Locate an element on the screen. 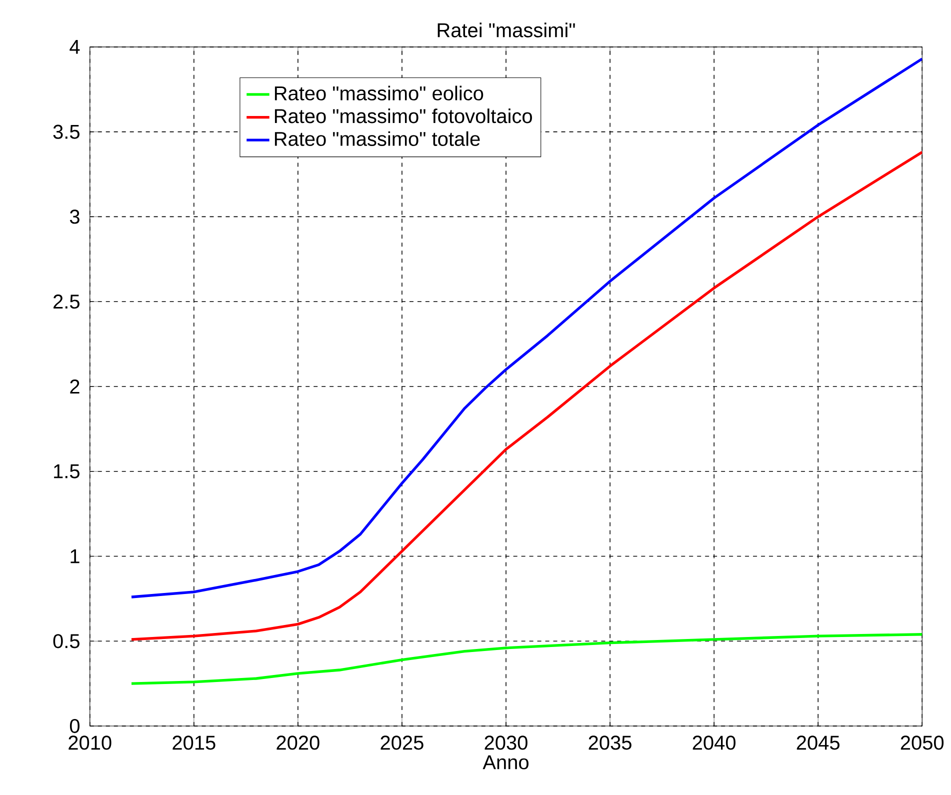 This screenshot has width=951, height=795. x-tick-label: 2015 is located at coordinates (194, 743).